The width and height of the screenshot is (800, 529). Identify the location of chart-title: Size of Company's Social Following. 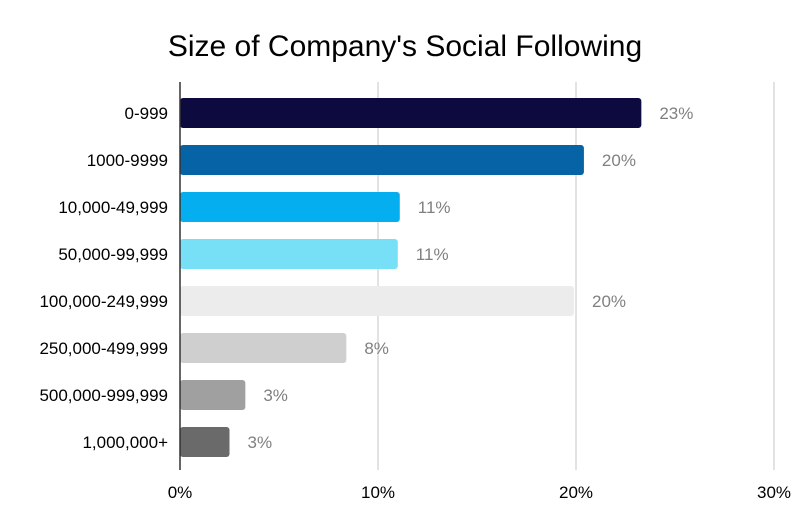
(405, 46).